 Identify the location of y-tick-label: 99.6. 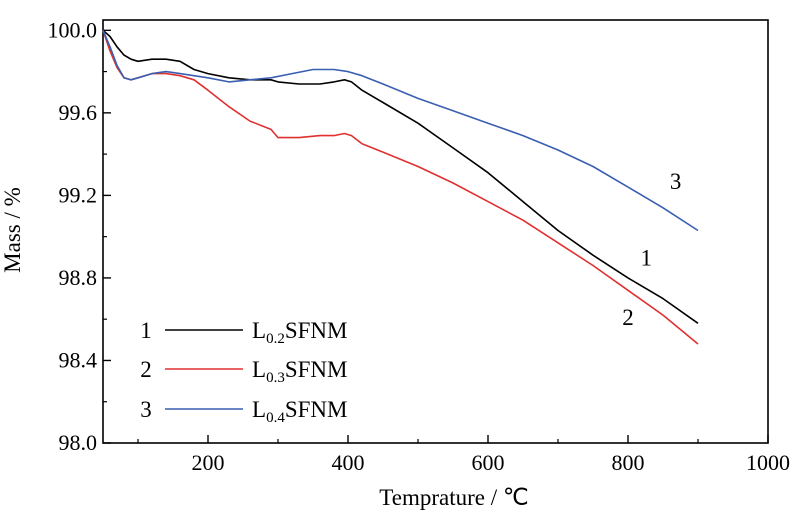
(78, 112).